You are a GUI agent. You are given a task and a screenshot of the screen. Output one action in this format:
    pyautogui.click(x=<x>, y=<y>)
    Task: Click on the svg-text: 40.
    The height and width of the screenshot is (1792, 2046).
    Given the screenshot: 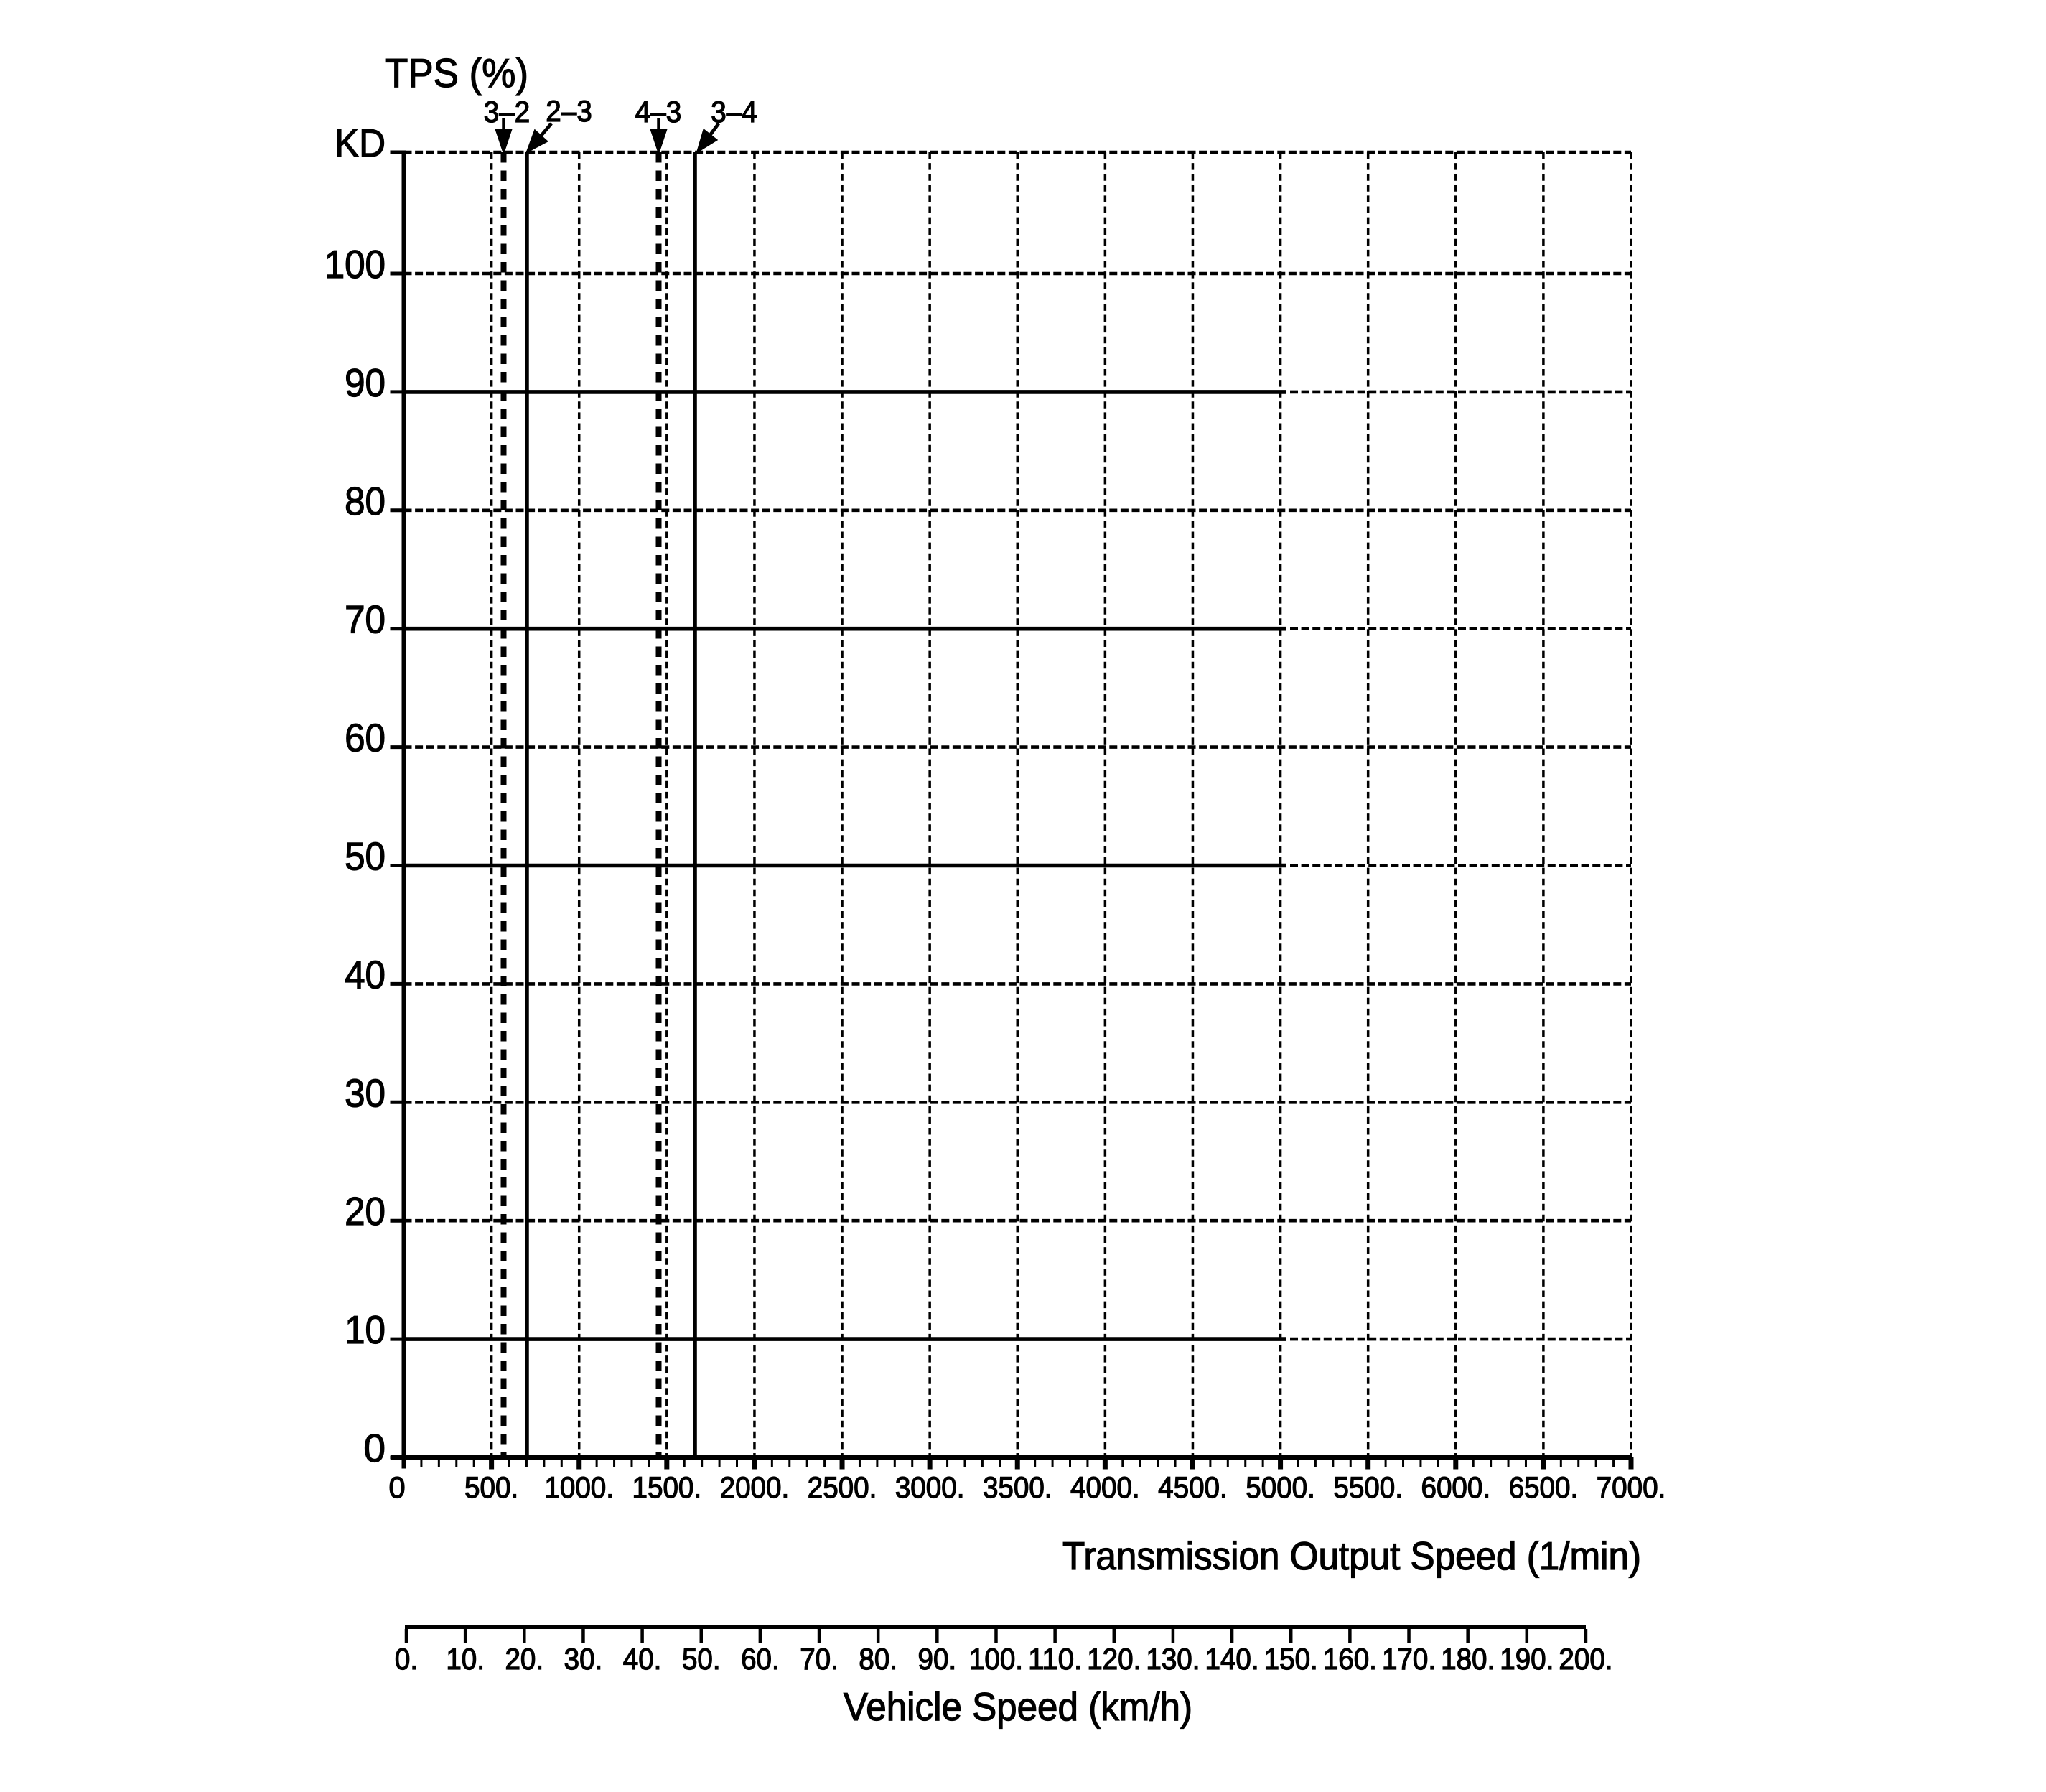 What is the action you would take?
    pyautogui.click(x=642, y=1659)
    